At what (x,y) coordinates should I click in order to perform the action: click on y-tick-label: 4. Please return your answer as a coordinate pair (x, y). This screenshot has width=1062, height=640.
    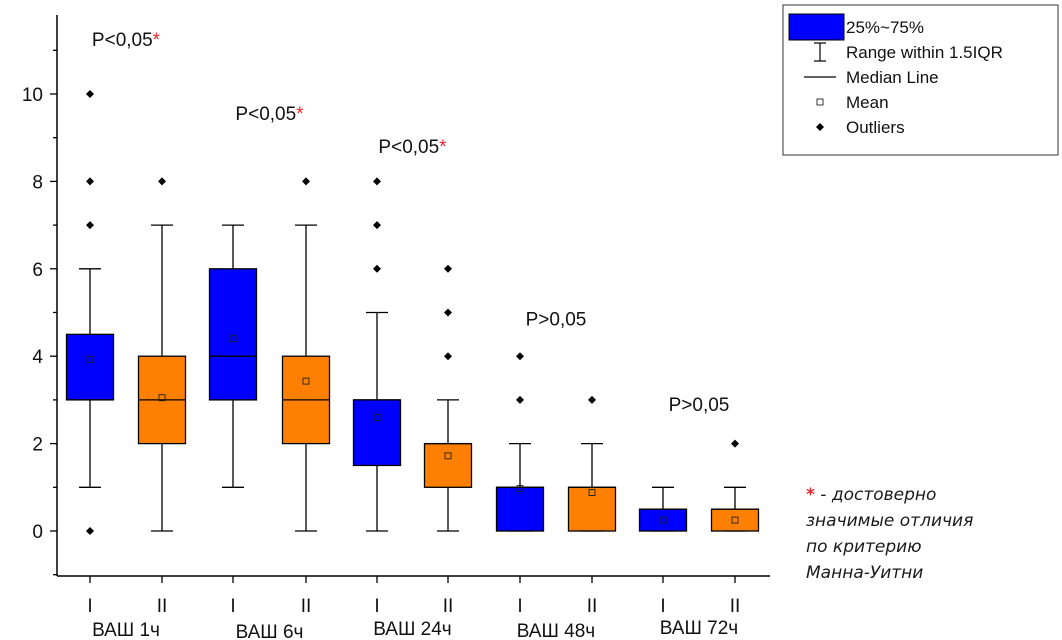
    Looking at the image, I should click on (37, 357).